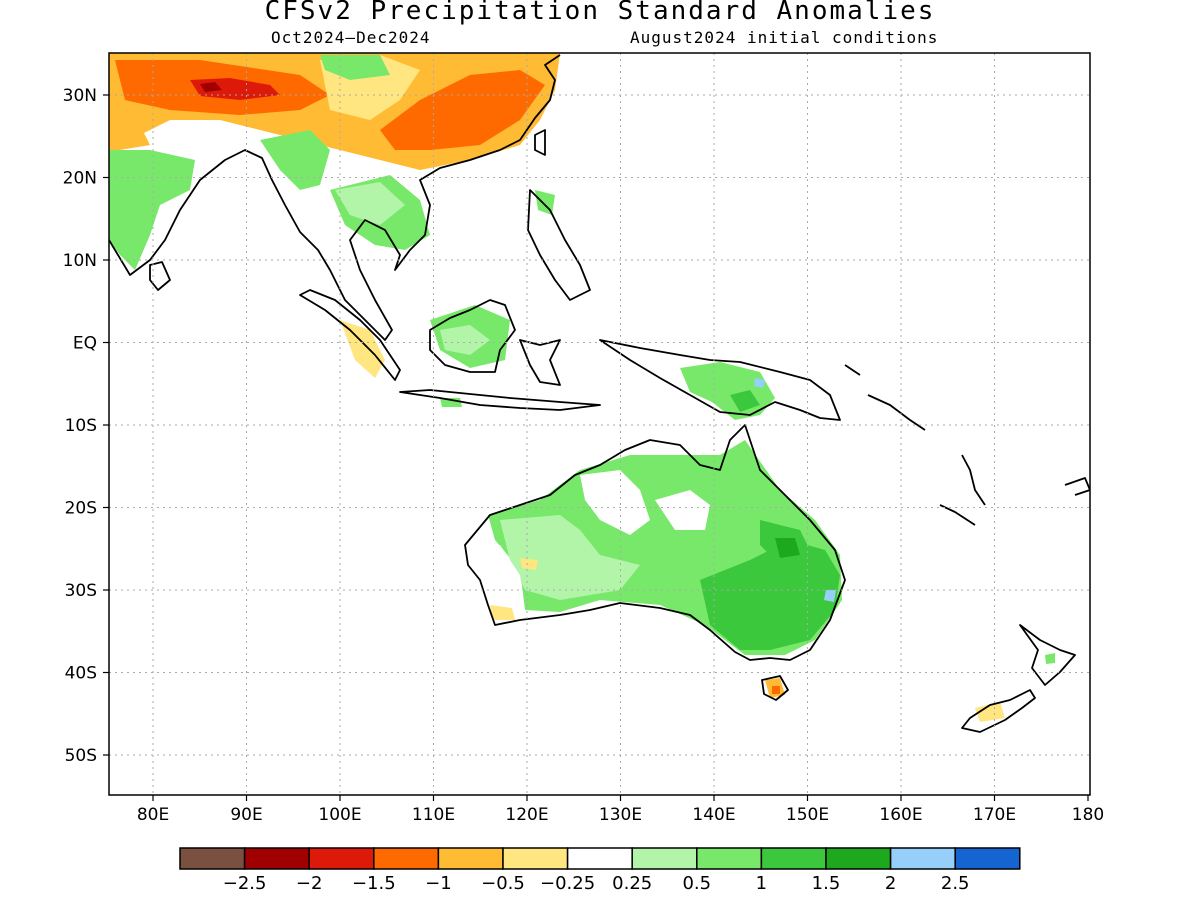  I want to click on new-zealand-dry-area, so click(990, 712).